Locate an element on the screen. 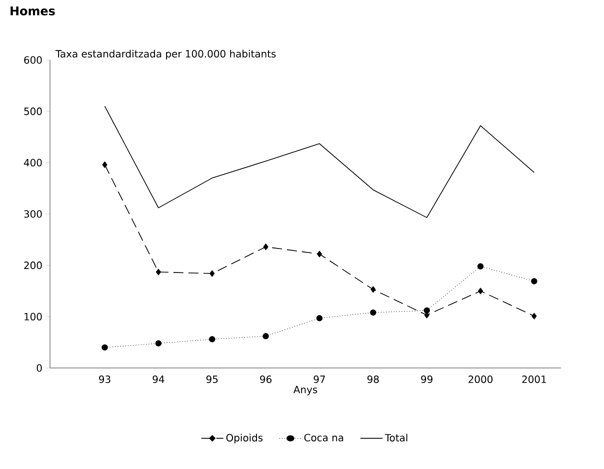 This screenshot has width=604, height=469. x-tick-label: 95 is located at coordinates (212, 379).